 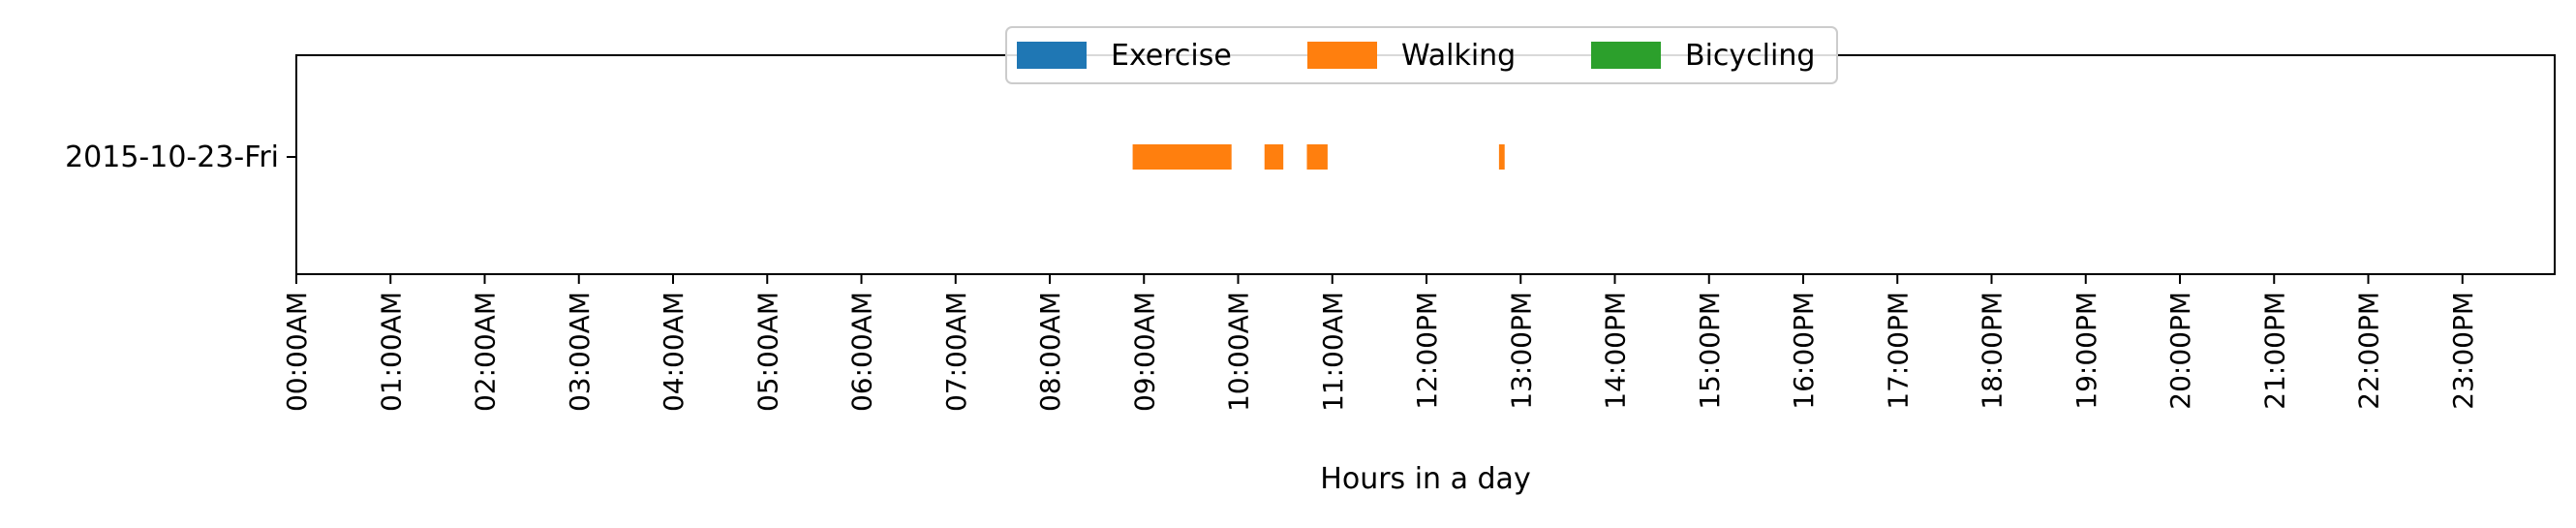 What do you see at coordinates (1171, 56) in the screenshot?
I see `legend-label-exercise: Exercise` at bounding box center [1171, 56].